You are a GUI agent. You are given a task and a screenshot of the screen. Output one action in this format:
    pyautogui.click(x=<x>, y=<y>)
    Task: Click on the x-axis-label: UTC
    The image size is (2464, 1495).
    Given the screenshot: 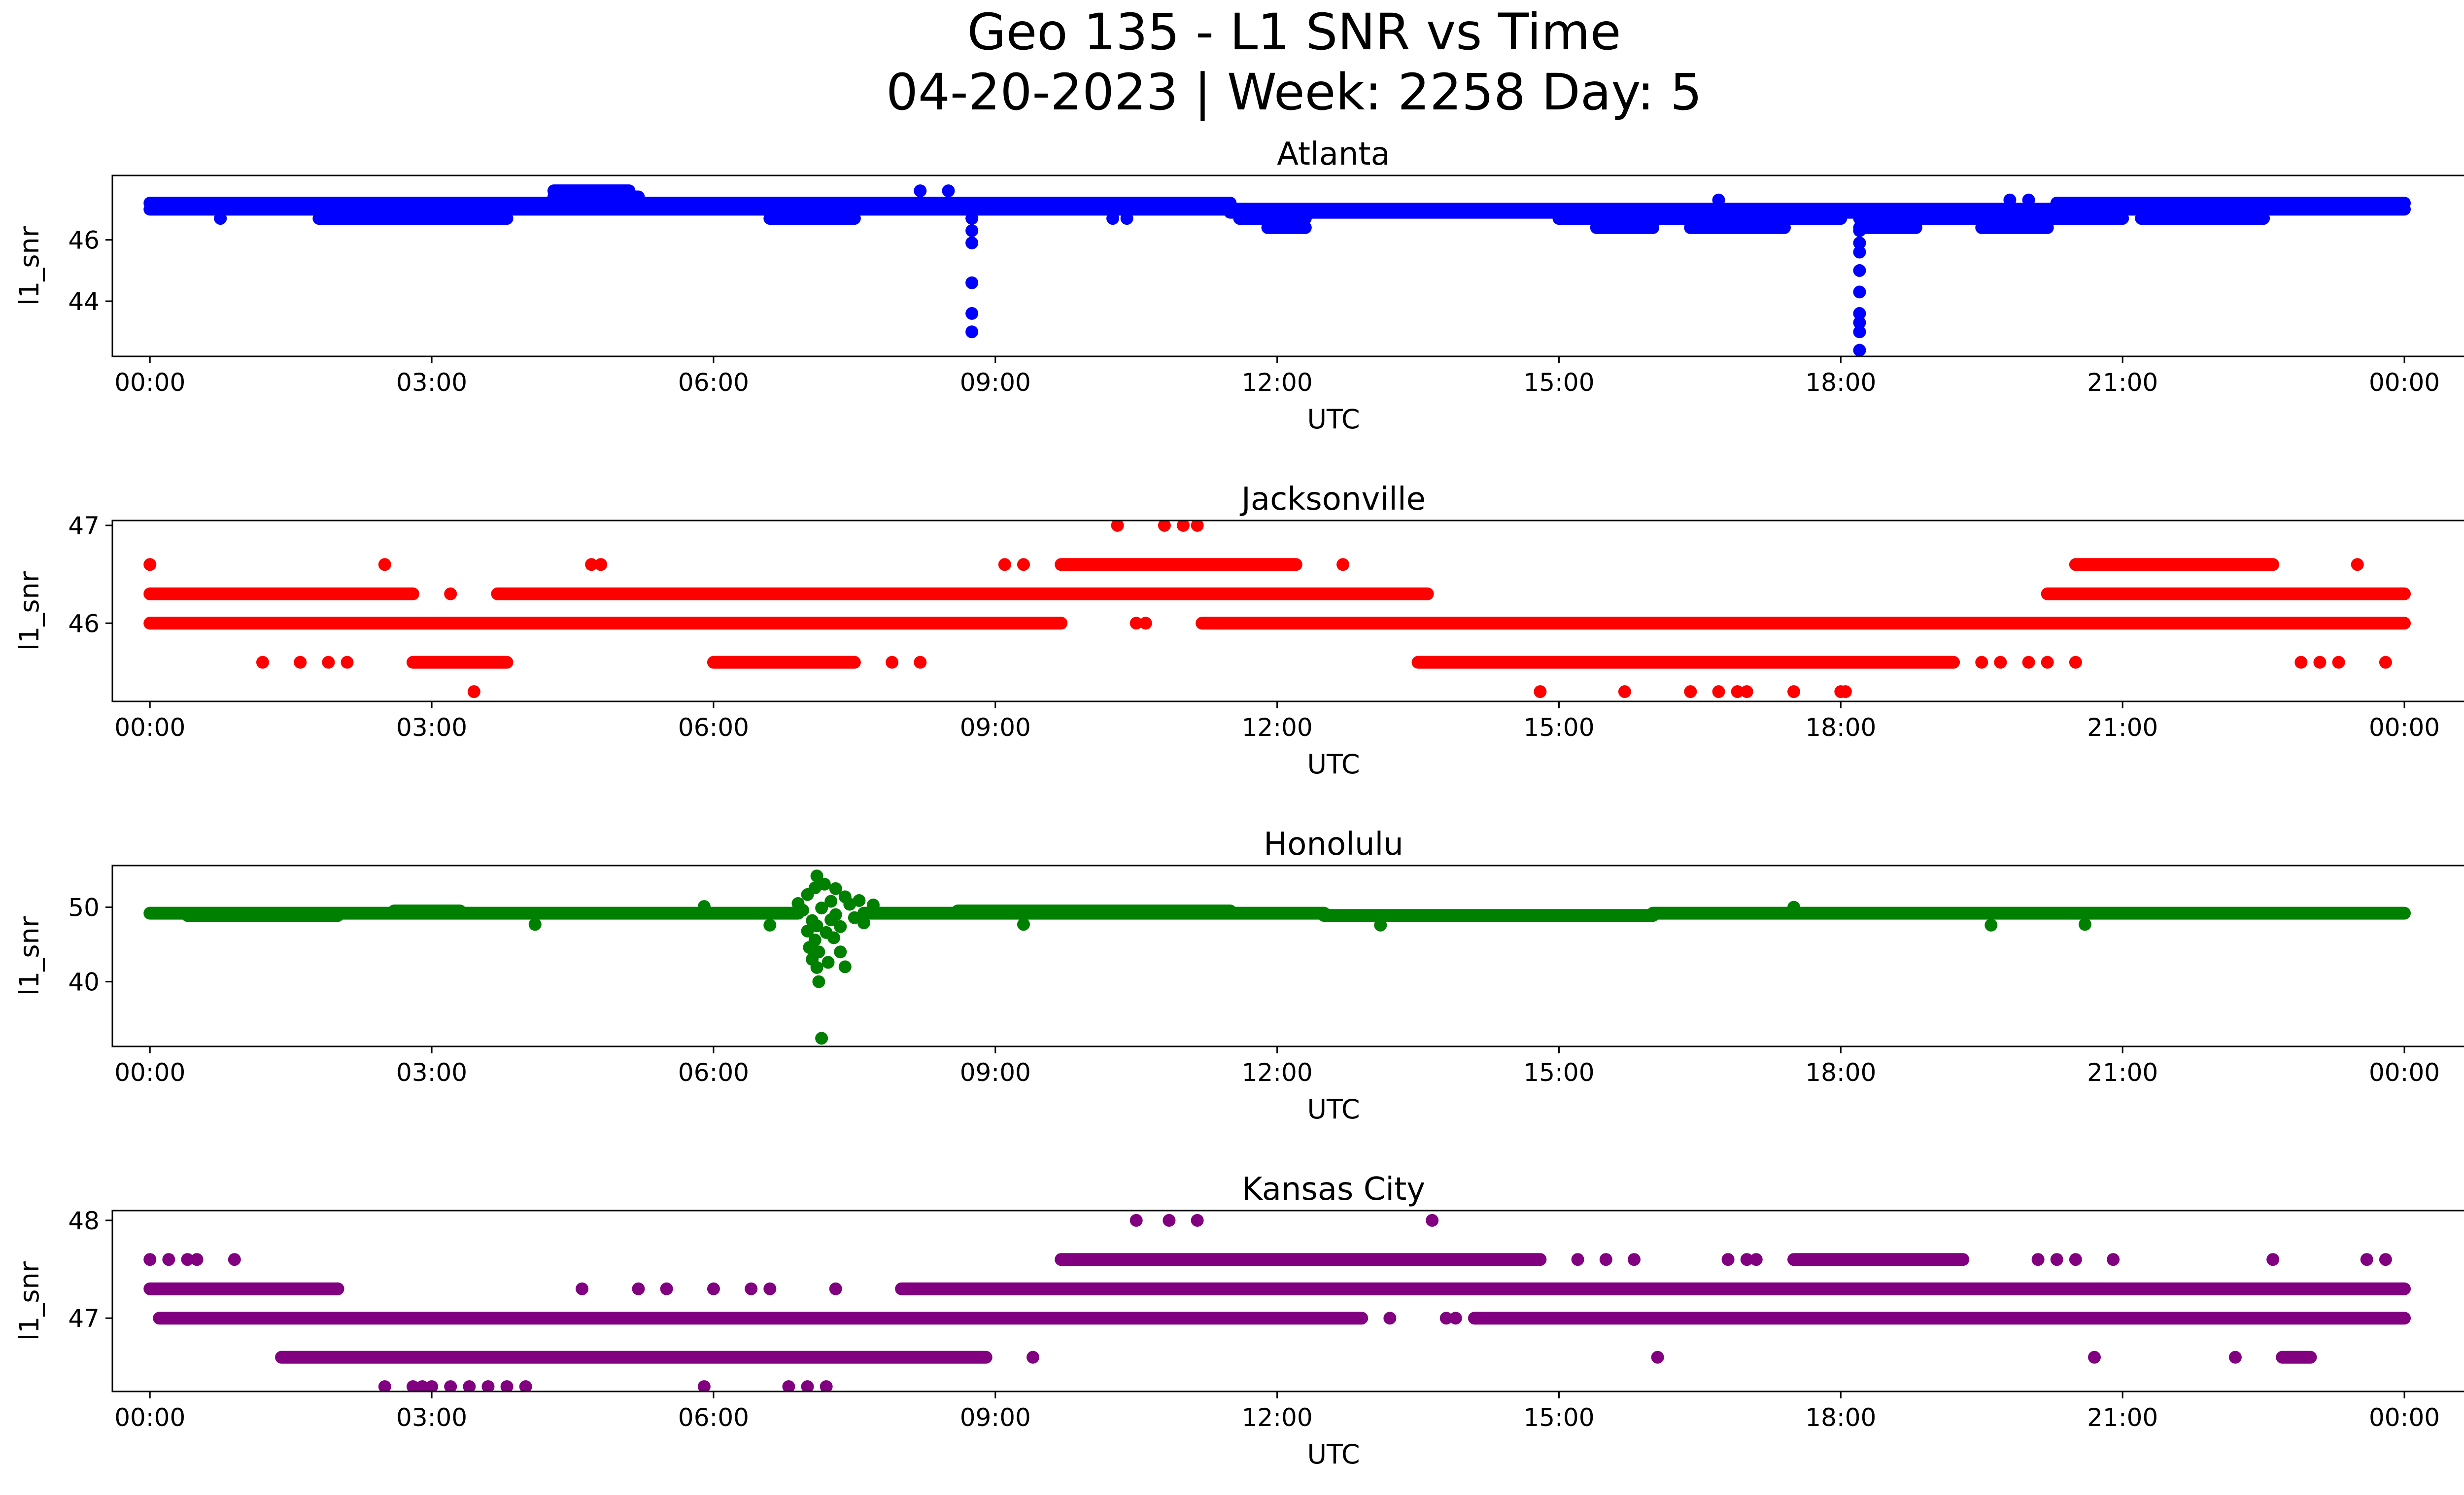 What is the action you would take?
    pyautogui.click(x=1333, y=419)
    